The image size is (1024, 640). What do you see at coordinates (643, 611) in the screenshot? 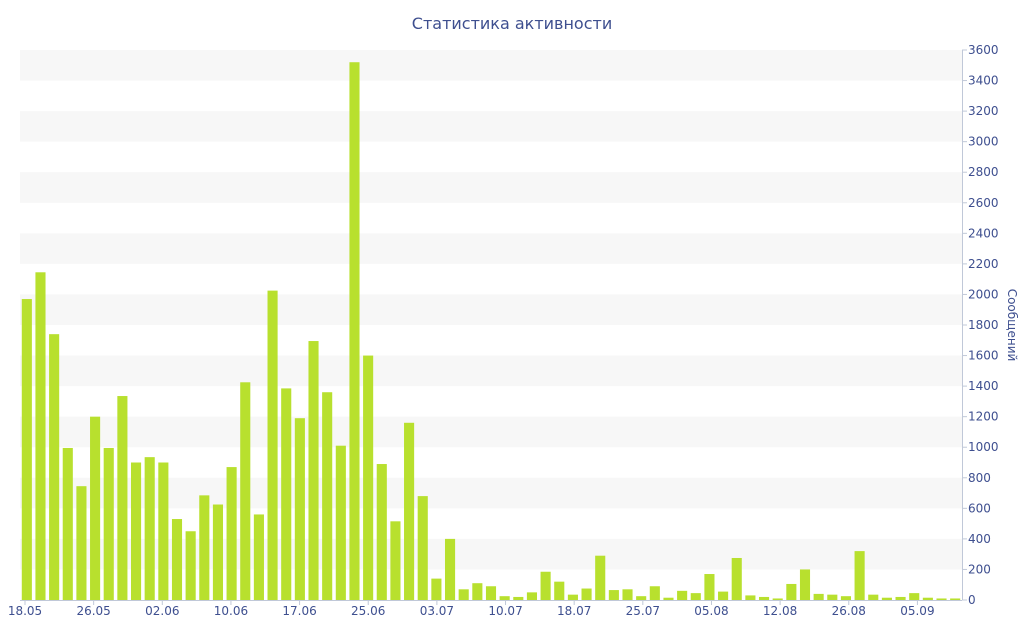
I see `x-tick-label: 25.07` at bounding box center [643, 611].